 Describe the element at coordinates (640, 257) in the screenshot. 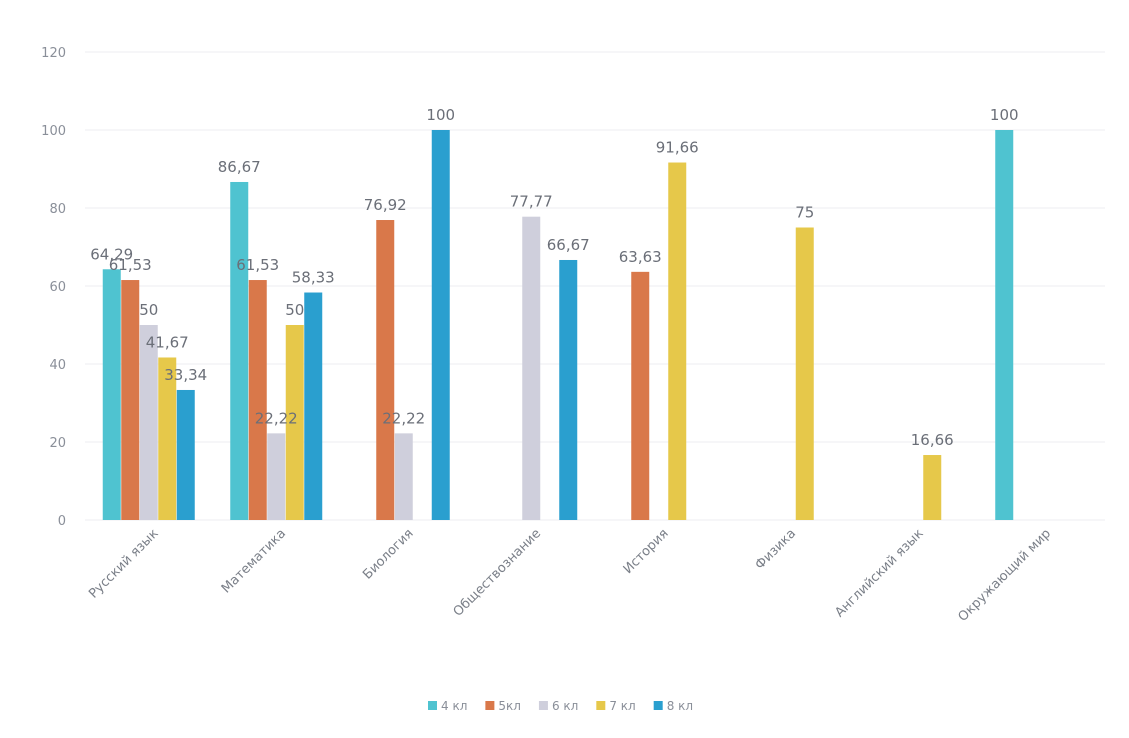

I see `data-label: 63,63` at that location.